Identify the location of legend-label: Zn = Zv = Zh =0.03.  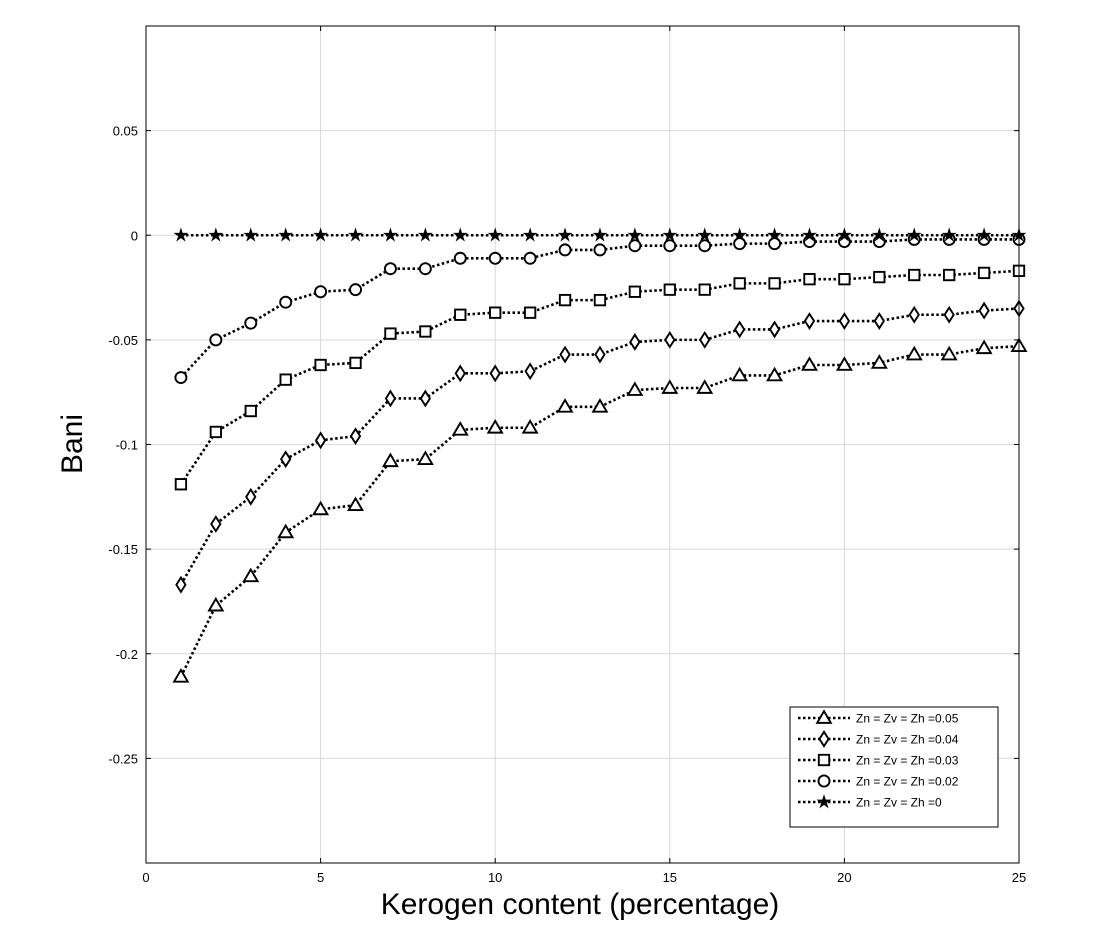
(907, 761).